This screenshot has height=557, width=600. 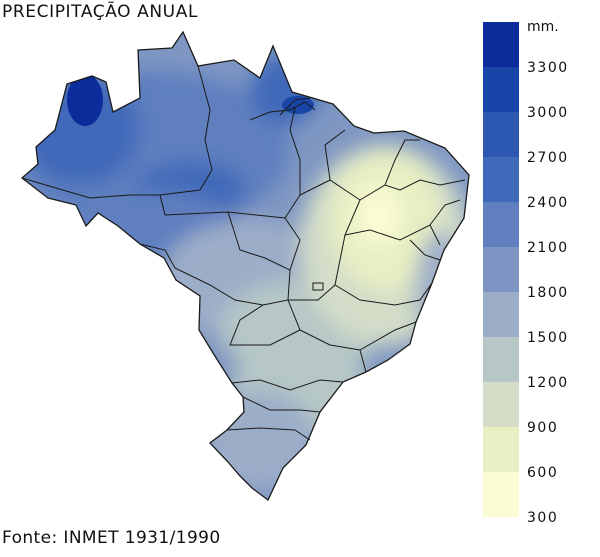 What do you see at coordinates (543, 518) in the screenshot?
I see `legend-tick-label: 300` at bounding box center [543, 518].